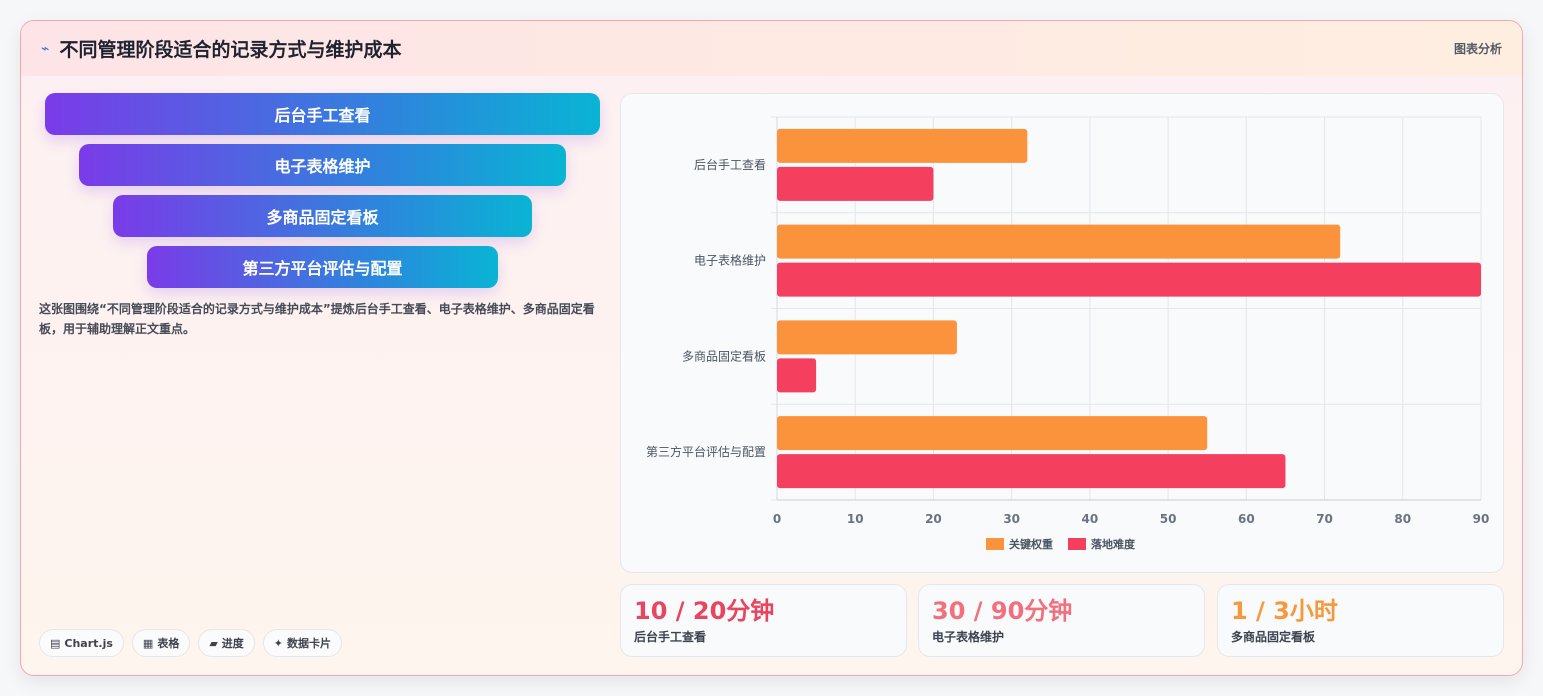 The height and width of the screenshot is (696, 1543). What do you see at coordinates (730, 260) in the screenshot?
I see `y-tick-label: 电子表格维护` at bounding box center [730, 260].